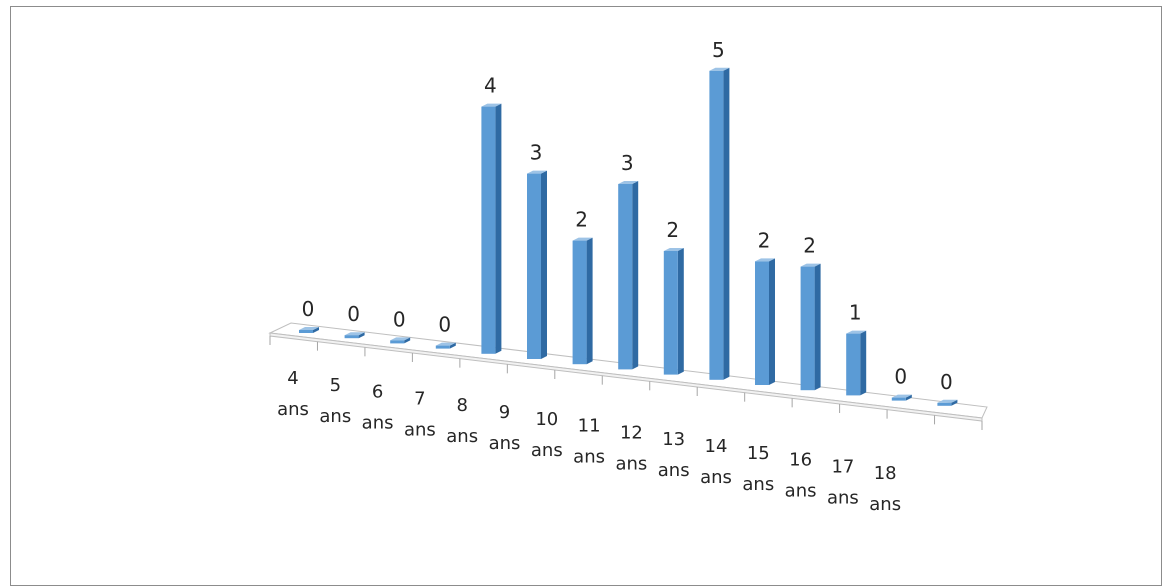 The width and height of the screenshot is (1167, 586). Describe the element at coordinates (292, 378) in the screenshot. I see `category-label-number: 4` at that location.